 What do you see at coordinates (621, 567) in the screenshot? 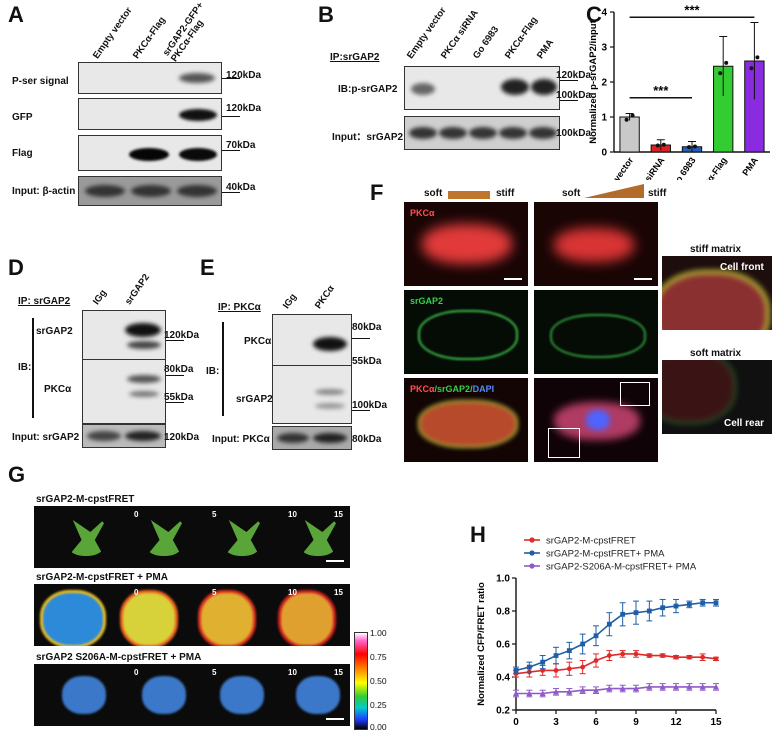
I see `legend-label: srGAP2-S206A-M-cpstFRET+ PMA` at bounding box center [621, 567].